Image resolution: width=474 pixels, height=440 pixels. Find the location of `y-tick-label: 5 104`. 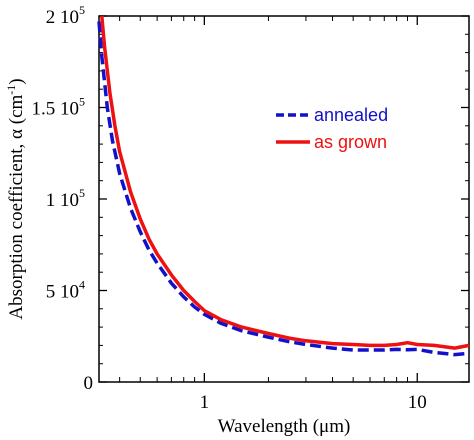

y-tick-label: 5 104 is located at coordinates (65, 290).